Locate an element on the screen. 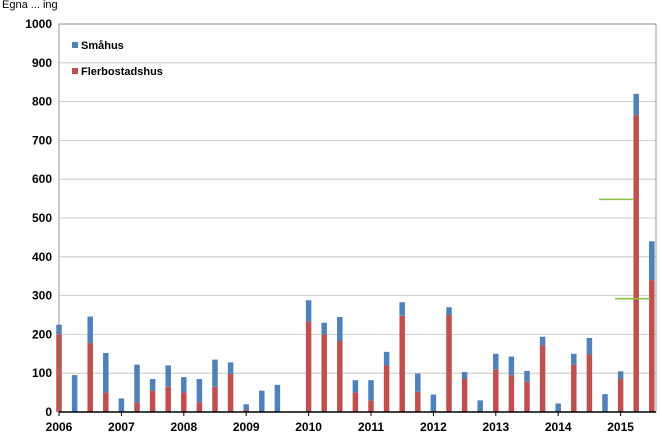  x-tick-label-0: 2006 is located at coordinates (59, 427).